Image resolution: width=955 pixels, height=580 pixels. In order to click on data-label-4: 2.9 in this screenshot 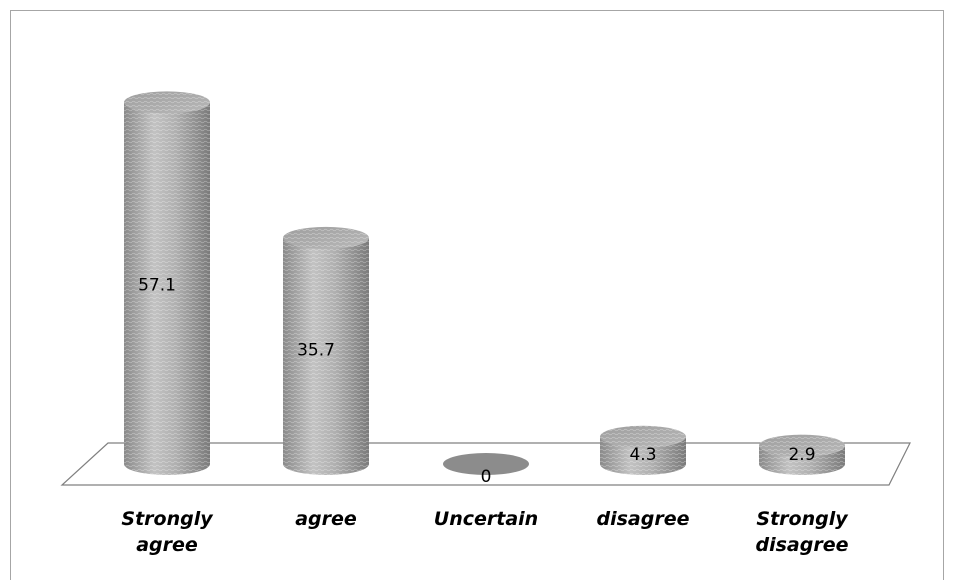, I will do `click(801, 455)`.